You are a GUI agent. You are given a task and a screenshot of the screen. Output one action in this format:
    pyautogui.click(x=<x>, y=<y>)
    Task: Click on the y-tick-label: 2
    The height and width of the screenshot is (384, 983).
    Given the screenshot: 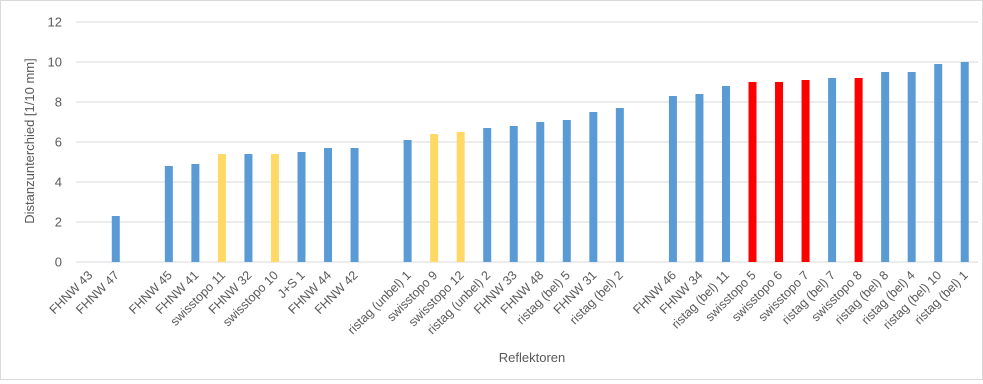 What is the action you would take?
    pyautogui.click(x=58, y=222)
    